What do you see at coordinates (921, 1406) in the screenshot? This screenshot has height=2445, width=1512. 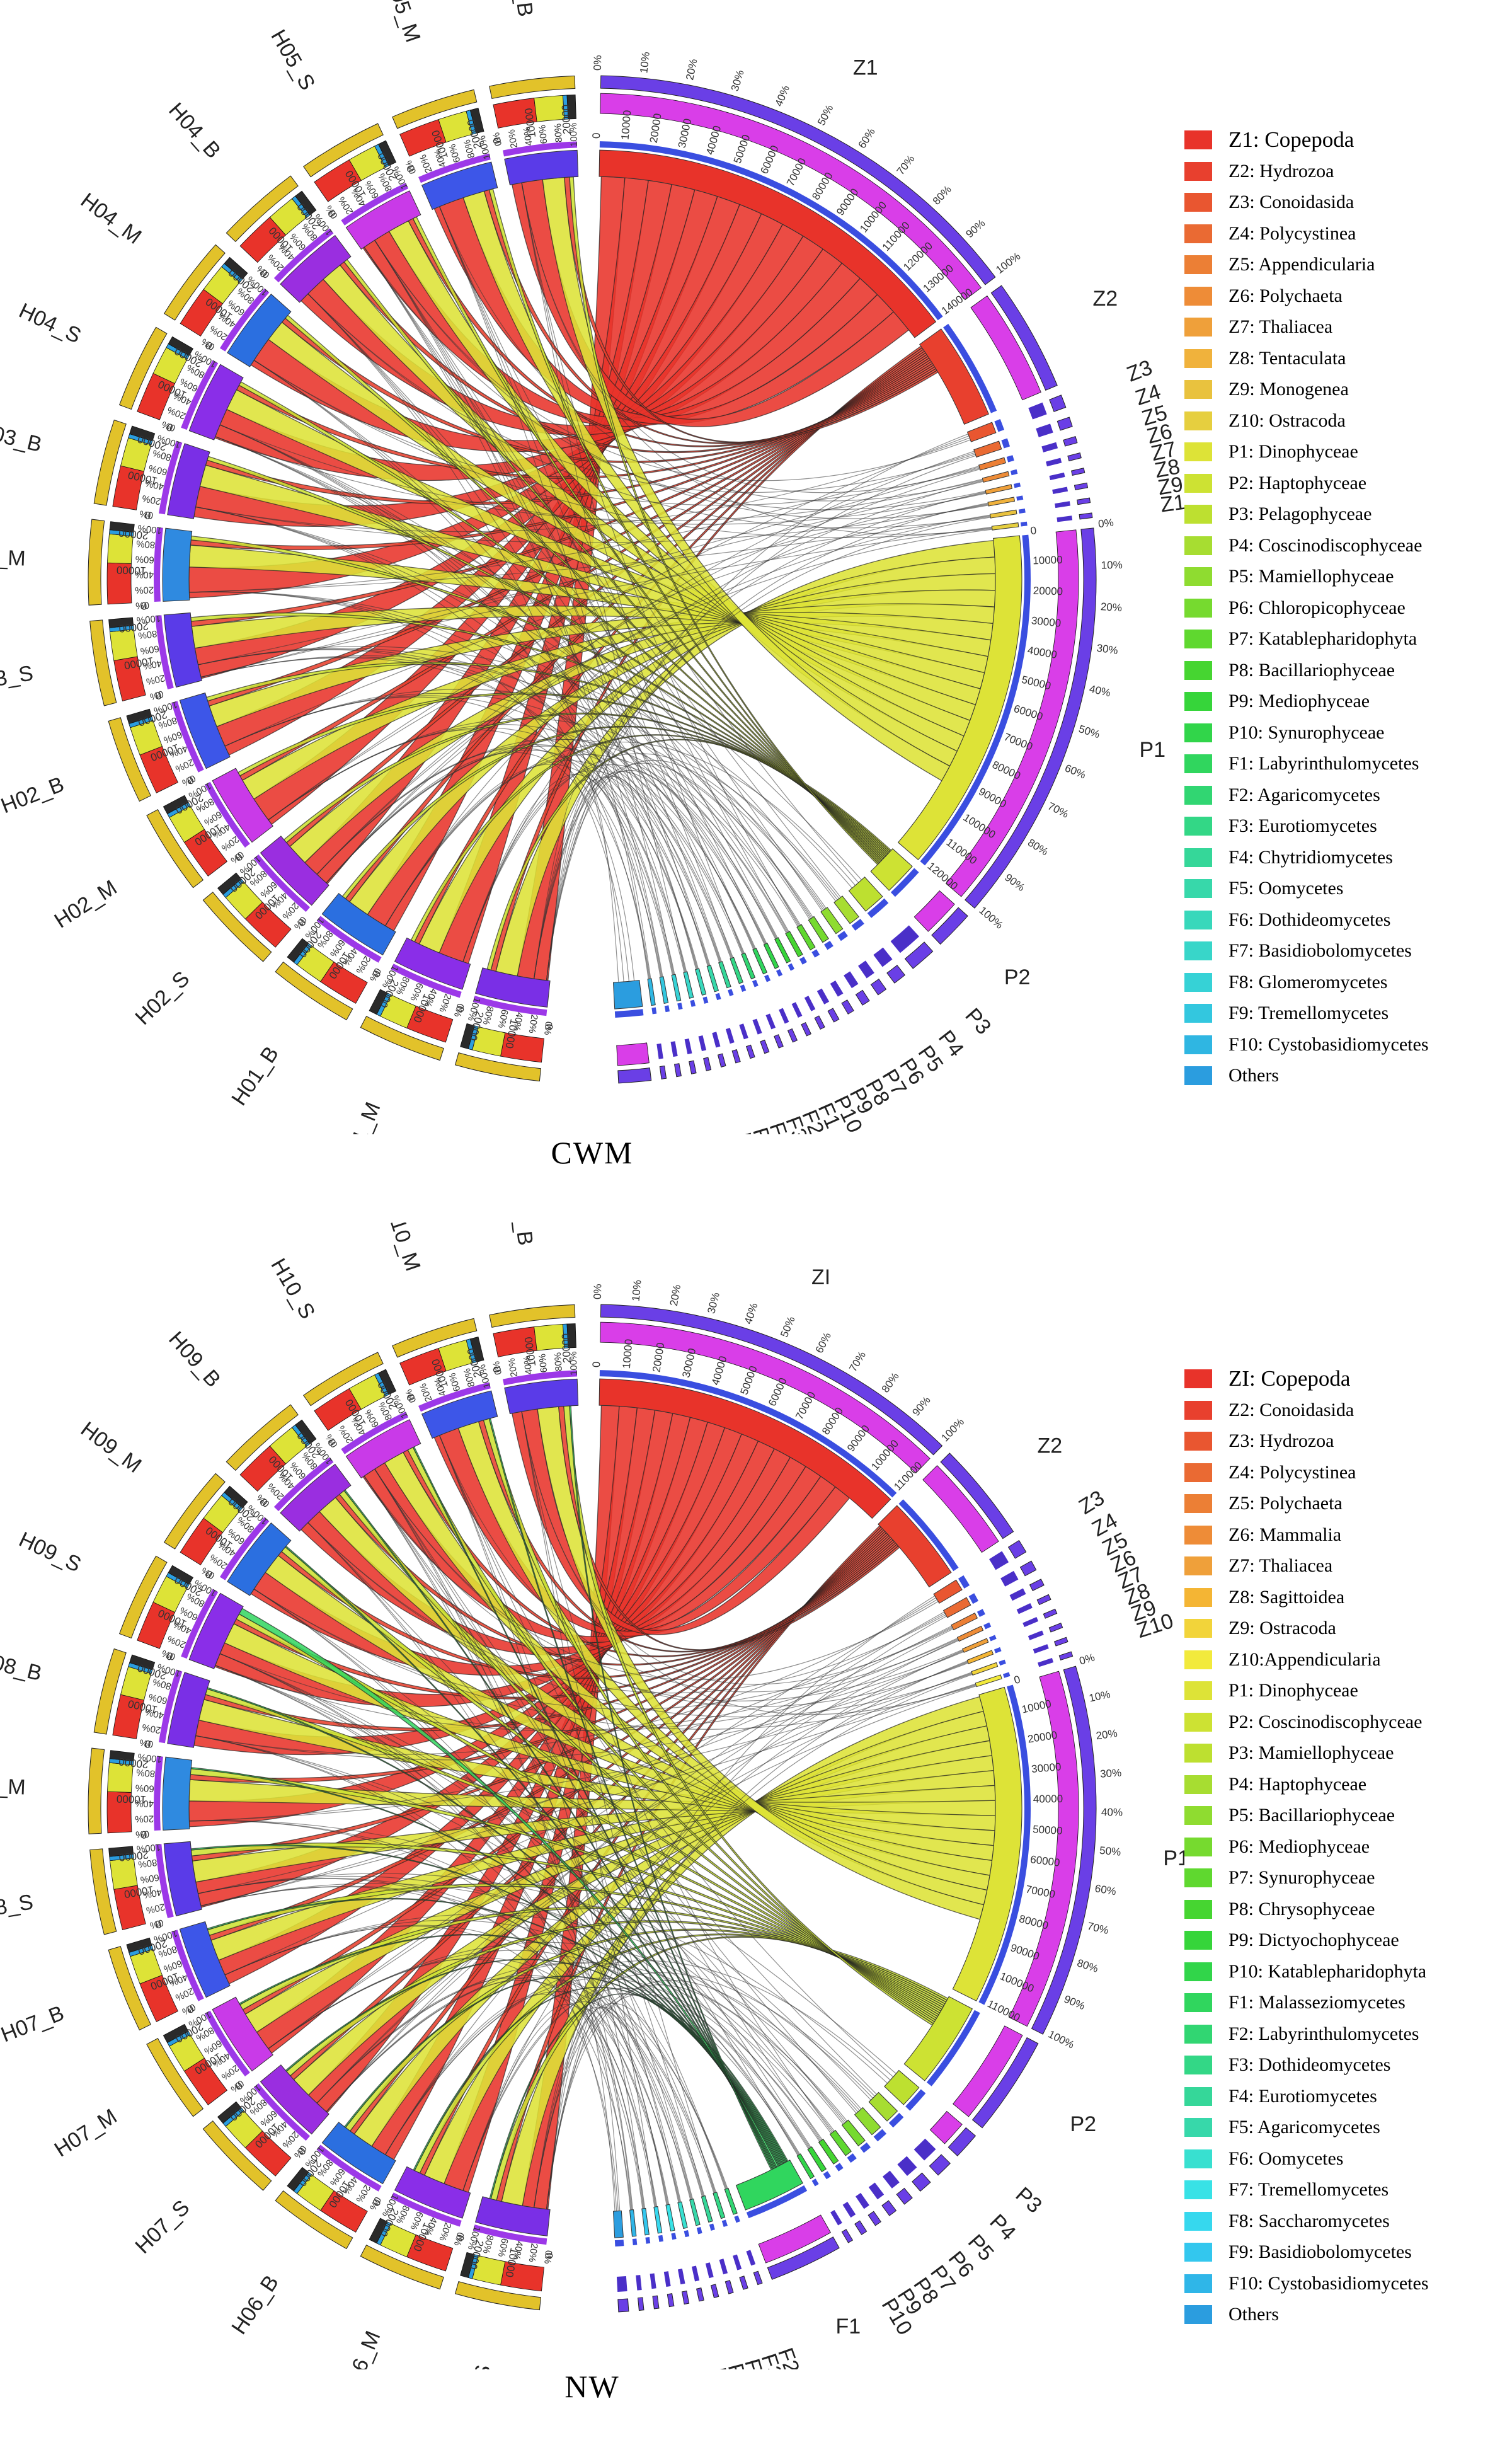 I see `pct-tick-z1-9: 90%` at bounding box center [921, 1406].